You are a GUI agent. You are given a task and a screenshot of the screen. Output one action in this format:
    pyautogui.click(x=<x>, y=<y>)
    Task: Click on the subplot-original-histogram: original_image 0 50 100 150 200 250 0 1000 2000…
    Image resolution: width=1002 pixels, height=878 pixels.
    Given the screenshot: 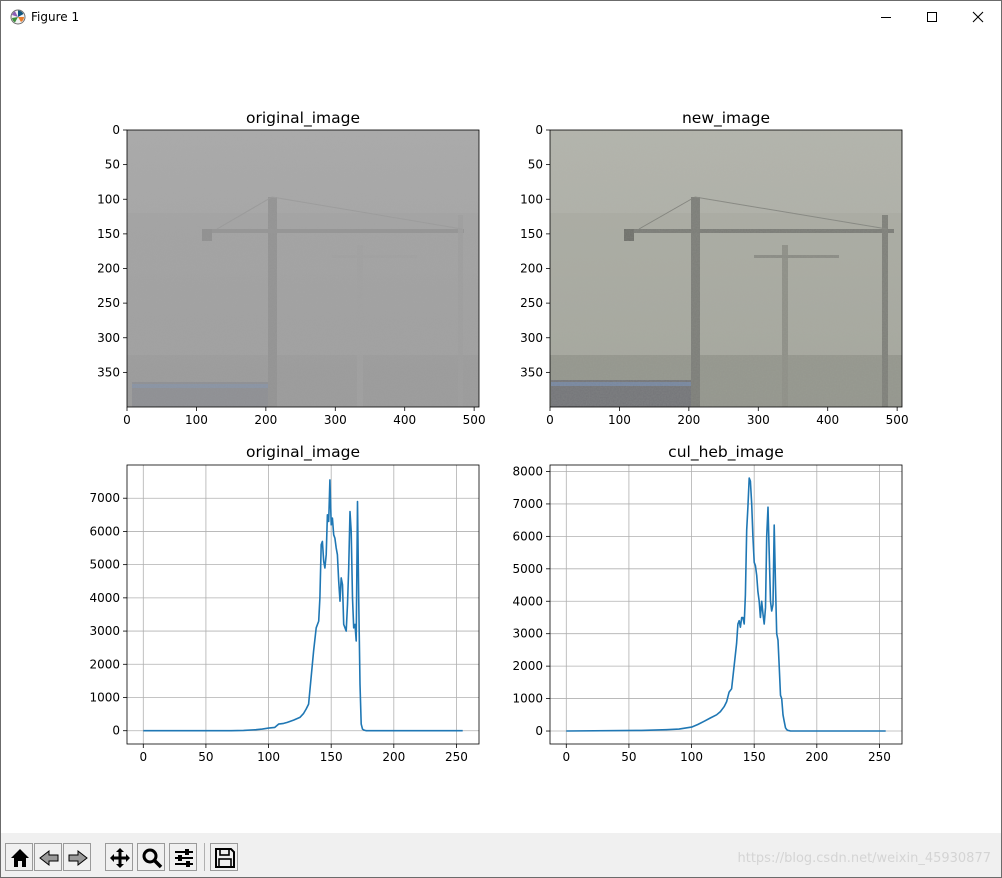 What is the action you would take?
    pyautogui.click(x=284, y=603)
    